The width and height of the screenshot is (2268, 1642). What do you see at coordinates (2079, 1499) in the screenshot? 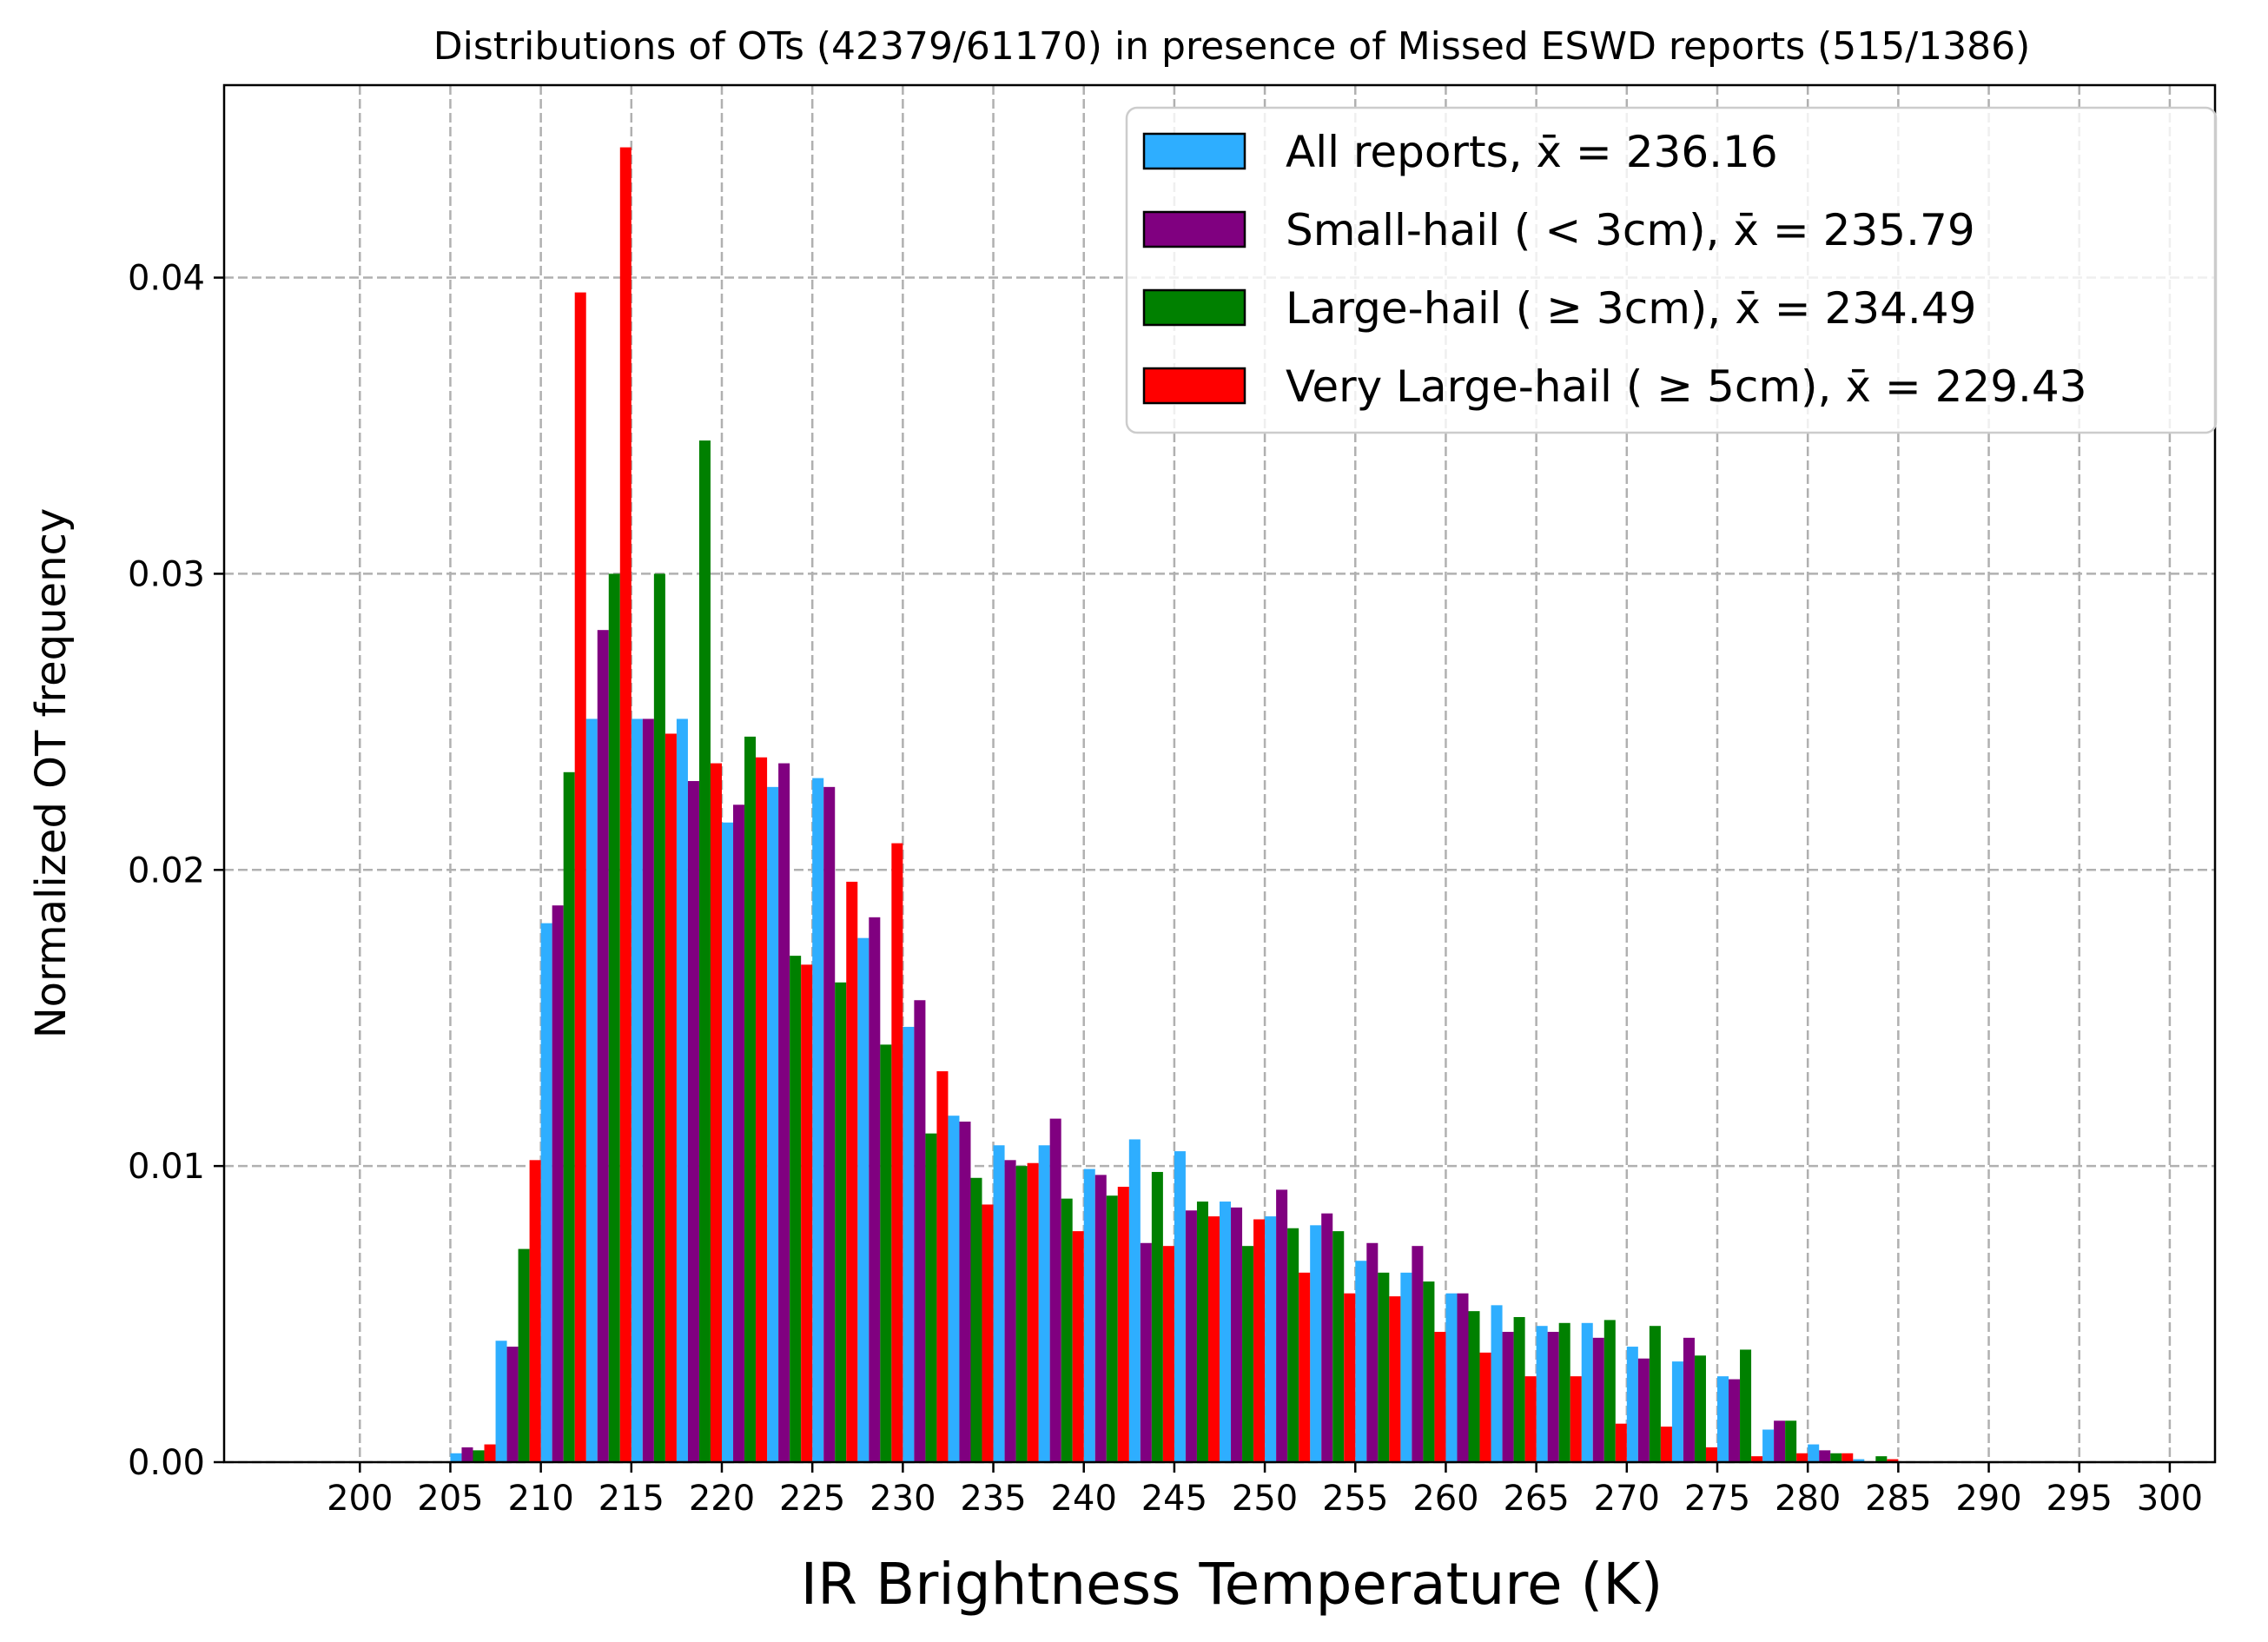
I see `x-tick-label: 295` at bounding box center [2079, 1499].